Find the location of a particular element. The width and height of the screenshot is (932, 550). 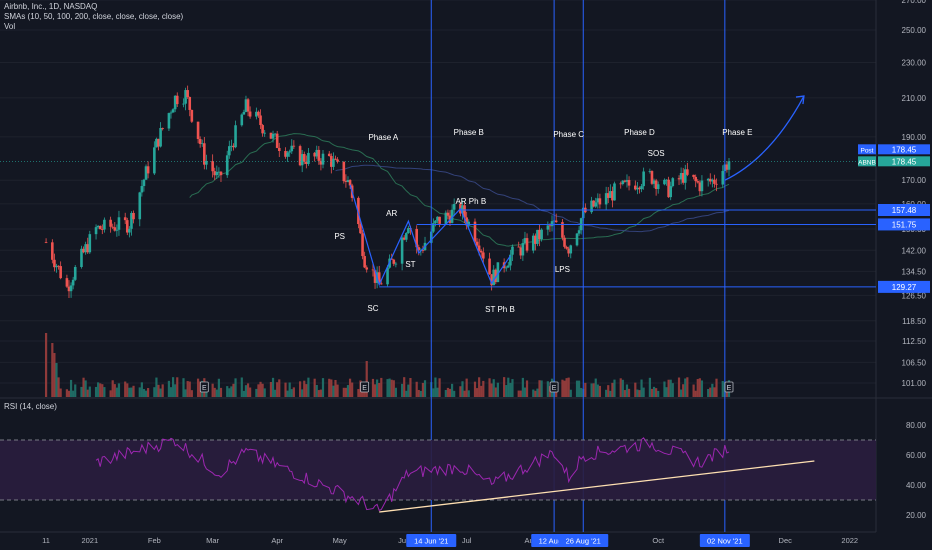

wyckoff-zigzag is located at coordinates (430, 235).